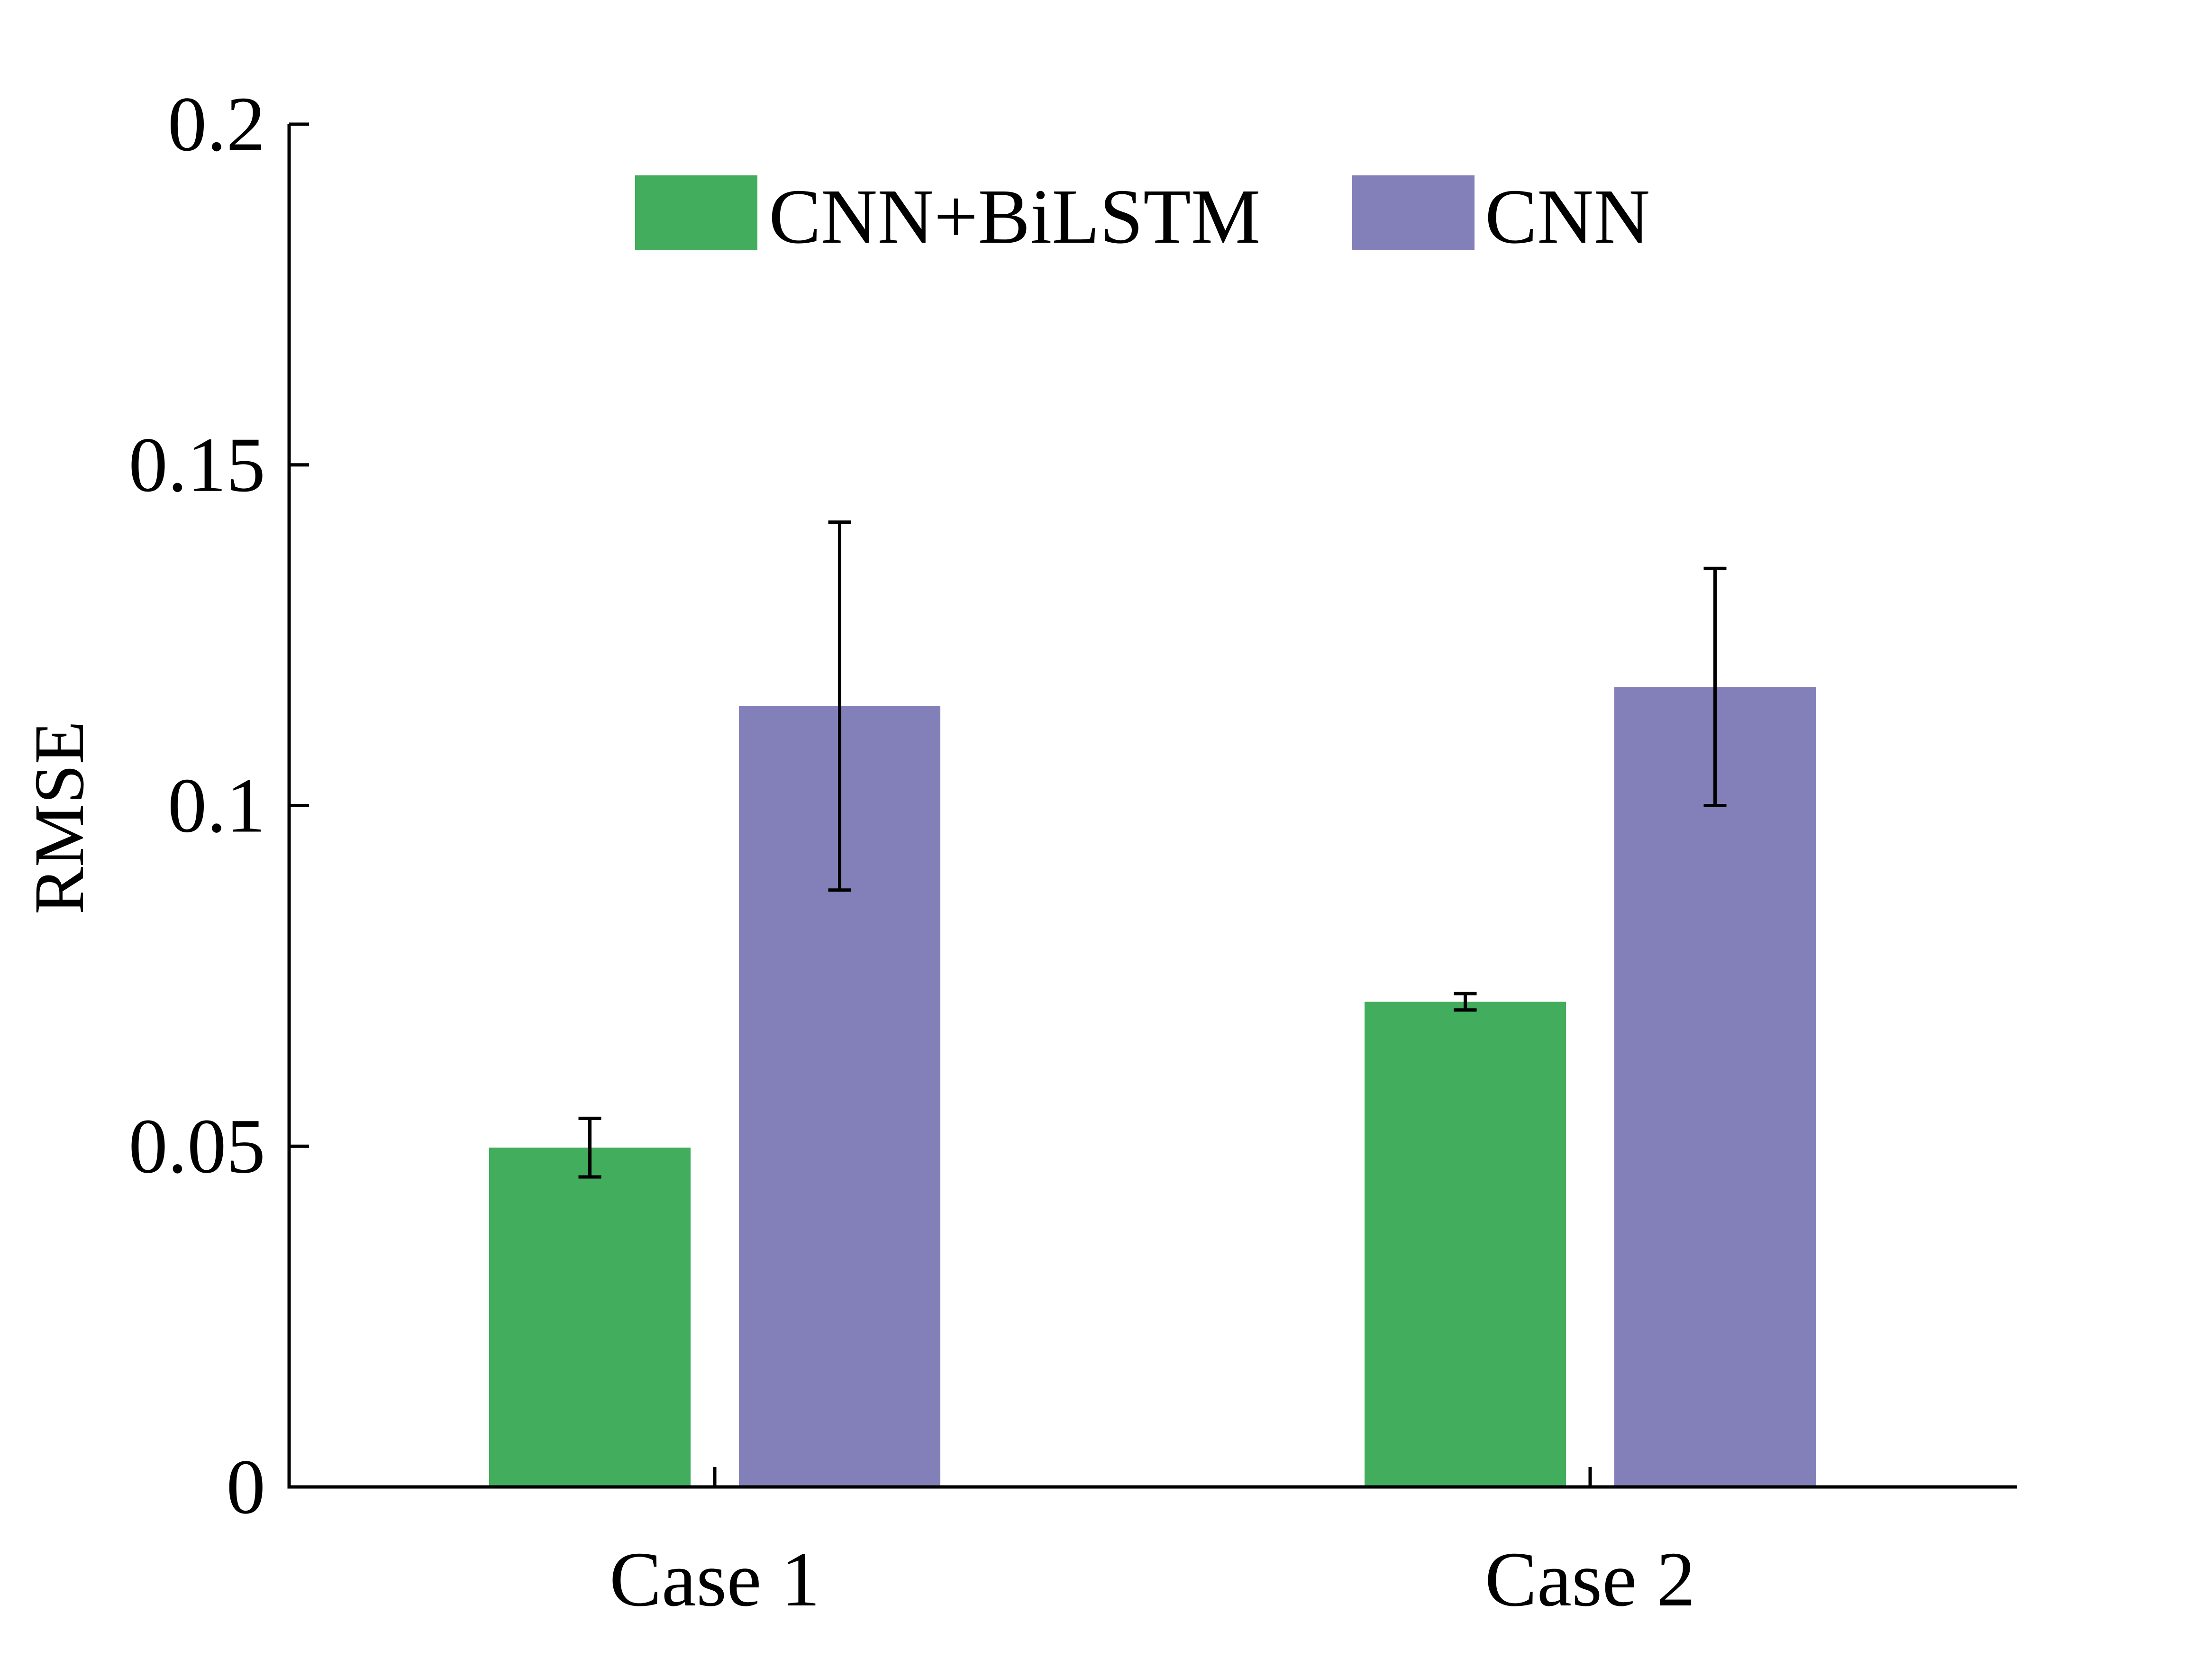 The width and height of the screenshot is (2212, 1659). I want to click on legend-swatch-cnn-bilstm, so click(696, 212).